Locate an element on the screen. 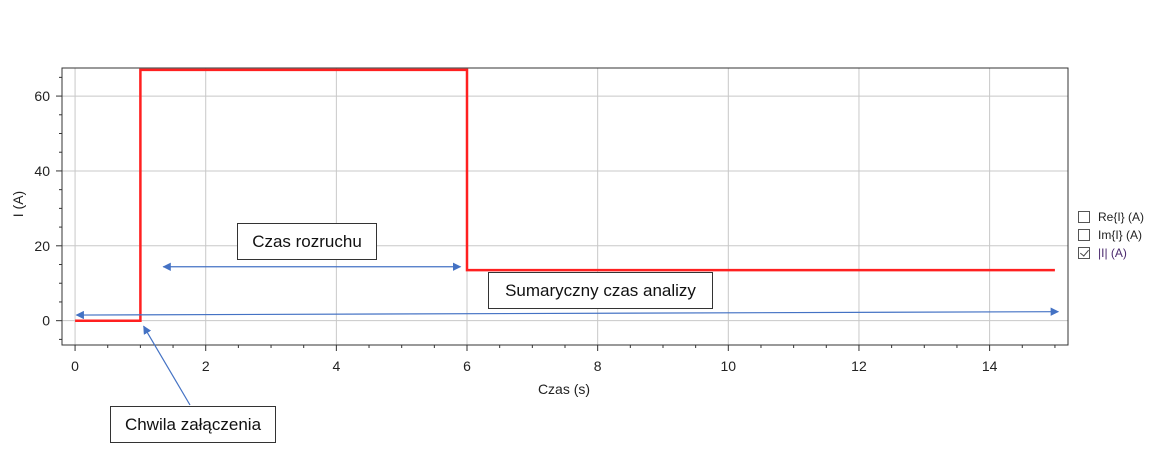  legend-label-abs: |I| (A) is located at coordinates (1112, 253).